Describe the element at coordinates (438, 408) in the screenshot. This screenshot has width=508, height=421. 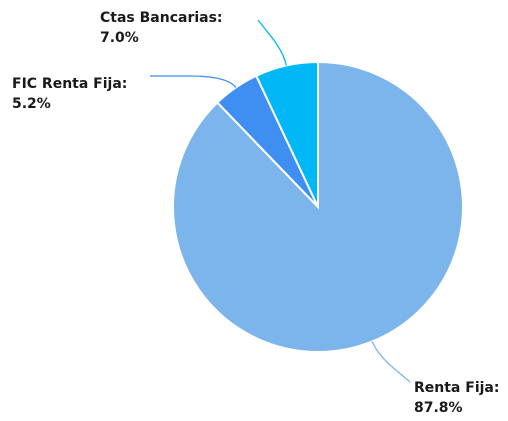
I see `slice-value-renta-fija: 87.8%` at that location.